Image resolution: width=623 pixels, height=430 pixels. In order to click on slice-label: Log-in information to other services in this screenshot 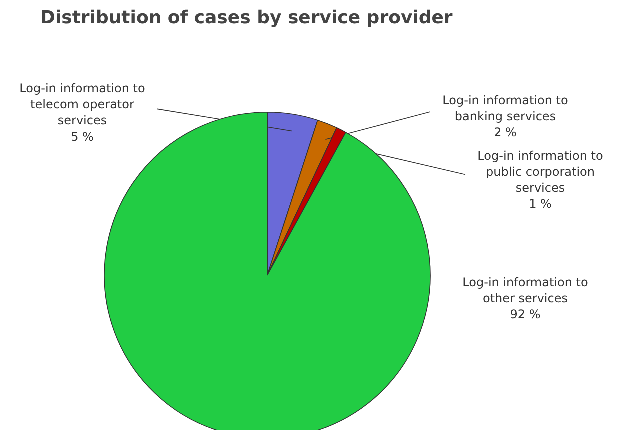, I will do `click(525, 290)`.